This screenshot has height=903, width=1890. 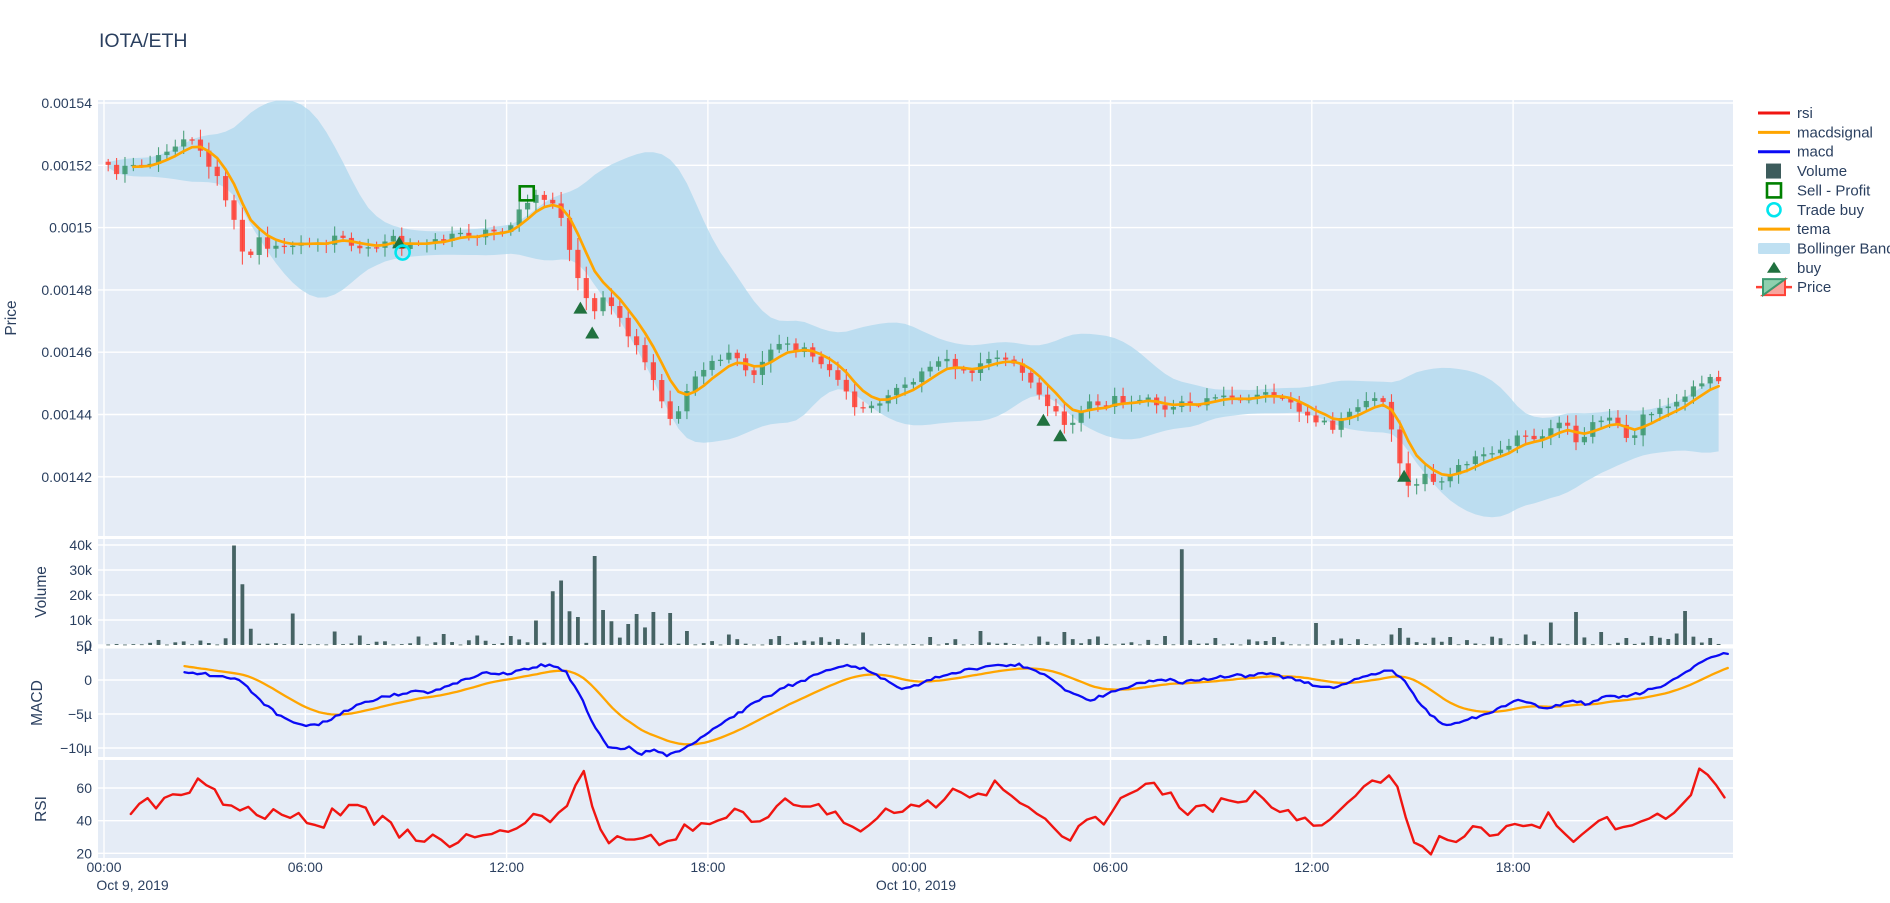 What do you see at coordinates (81, 570) in the screenshot?
I see `volume-tick-label: 30k` at bounding box center [81, 570].